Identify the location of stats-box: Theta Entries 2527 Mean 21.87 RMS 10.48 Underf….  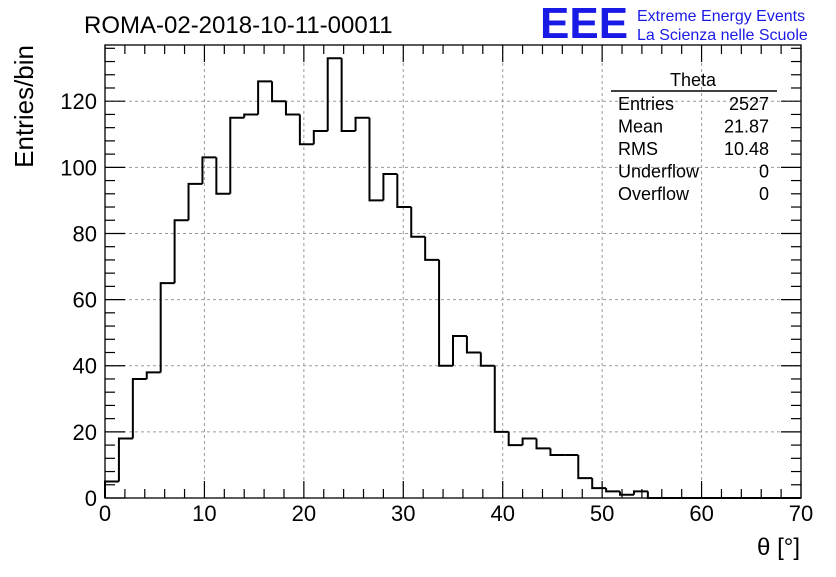
(694, 137).